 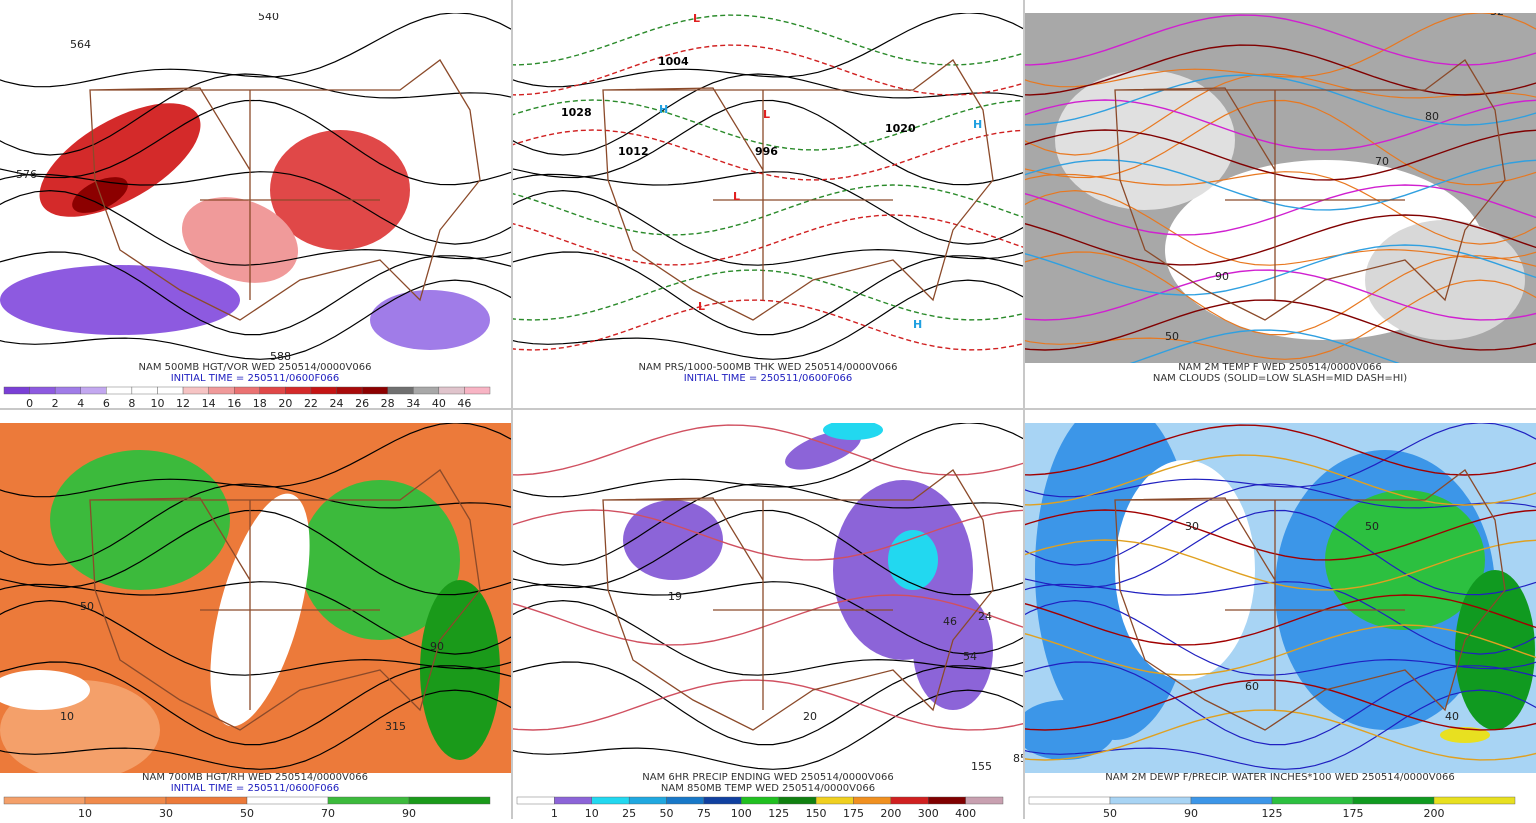 What do you see at coordinates (328, 813) in the screenshot?
I see `legend-label: 70` at bounding box center [328, 813].